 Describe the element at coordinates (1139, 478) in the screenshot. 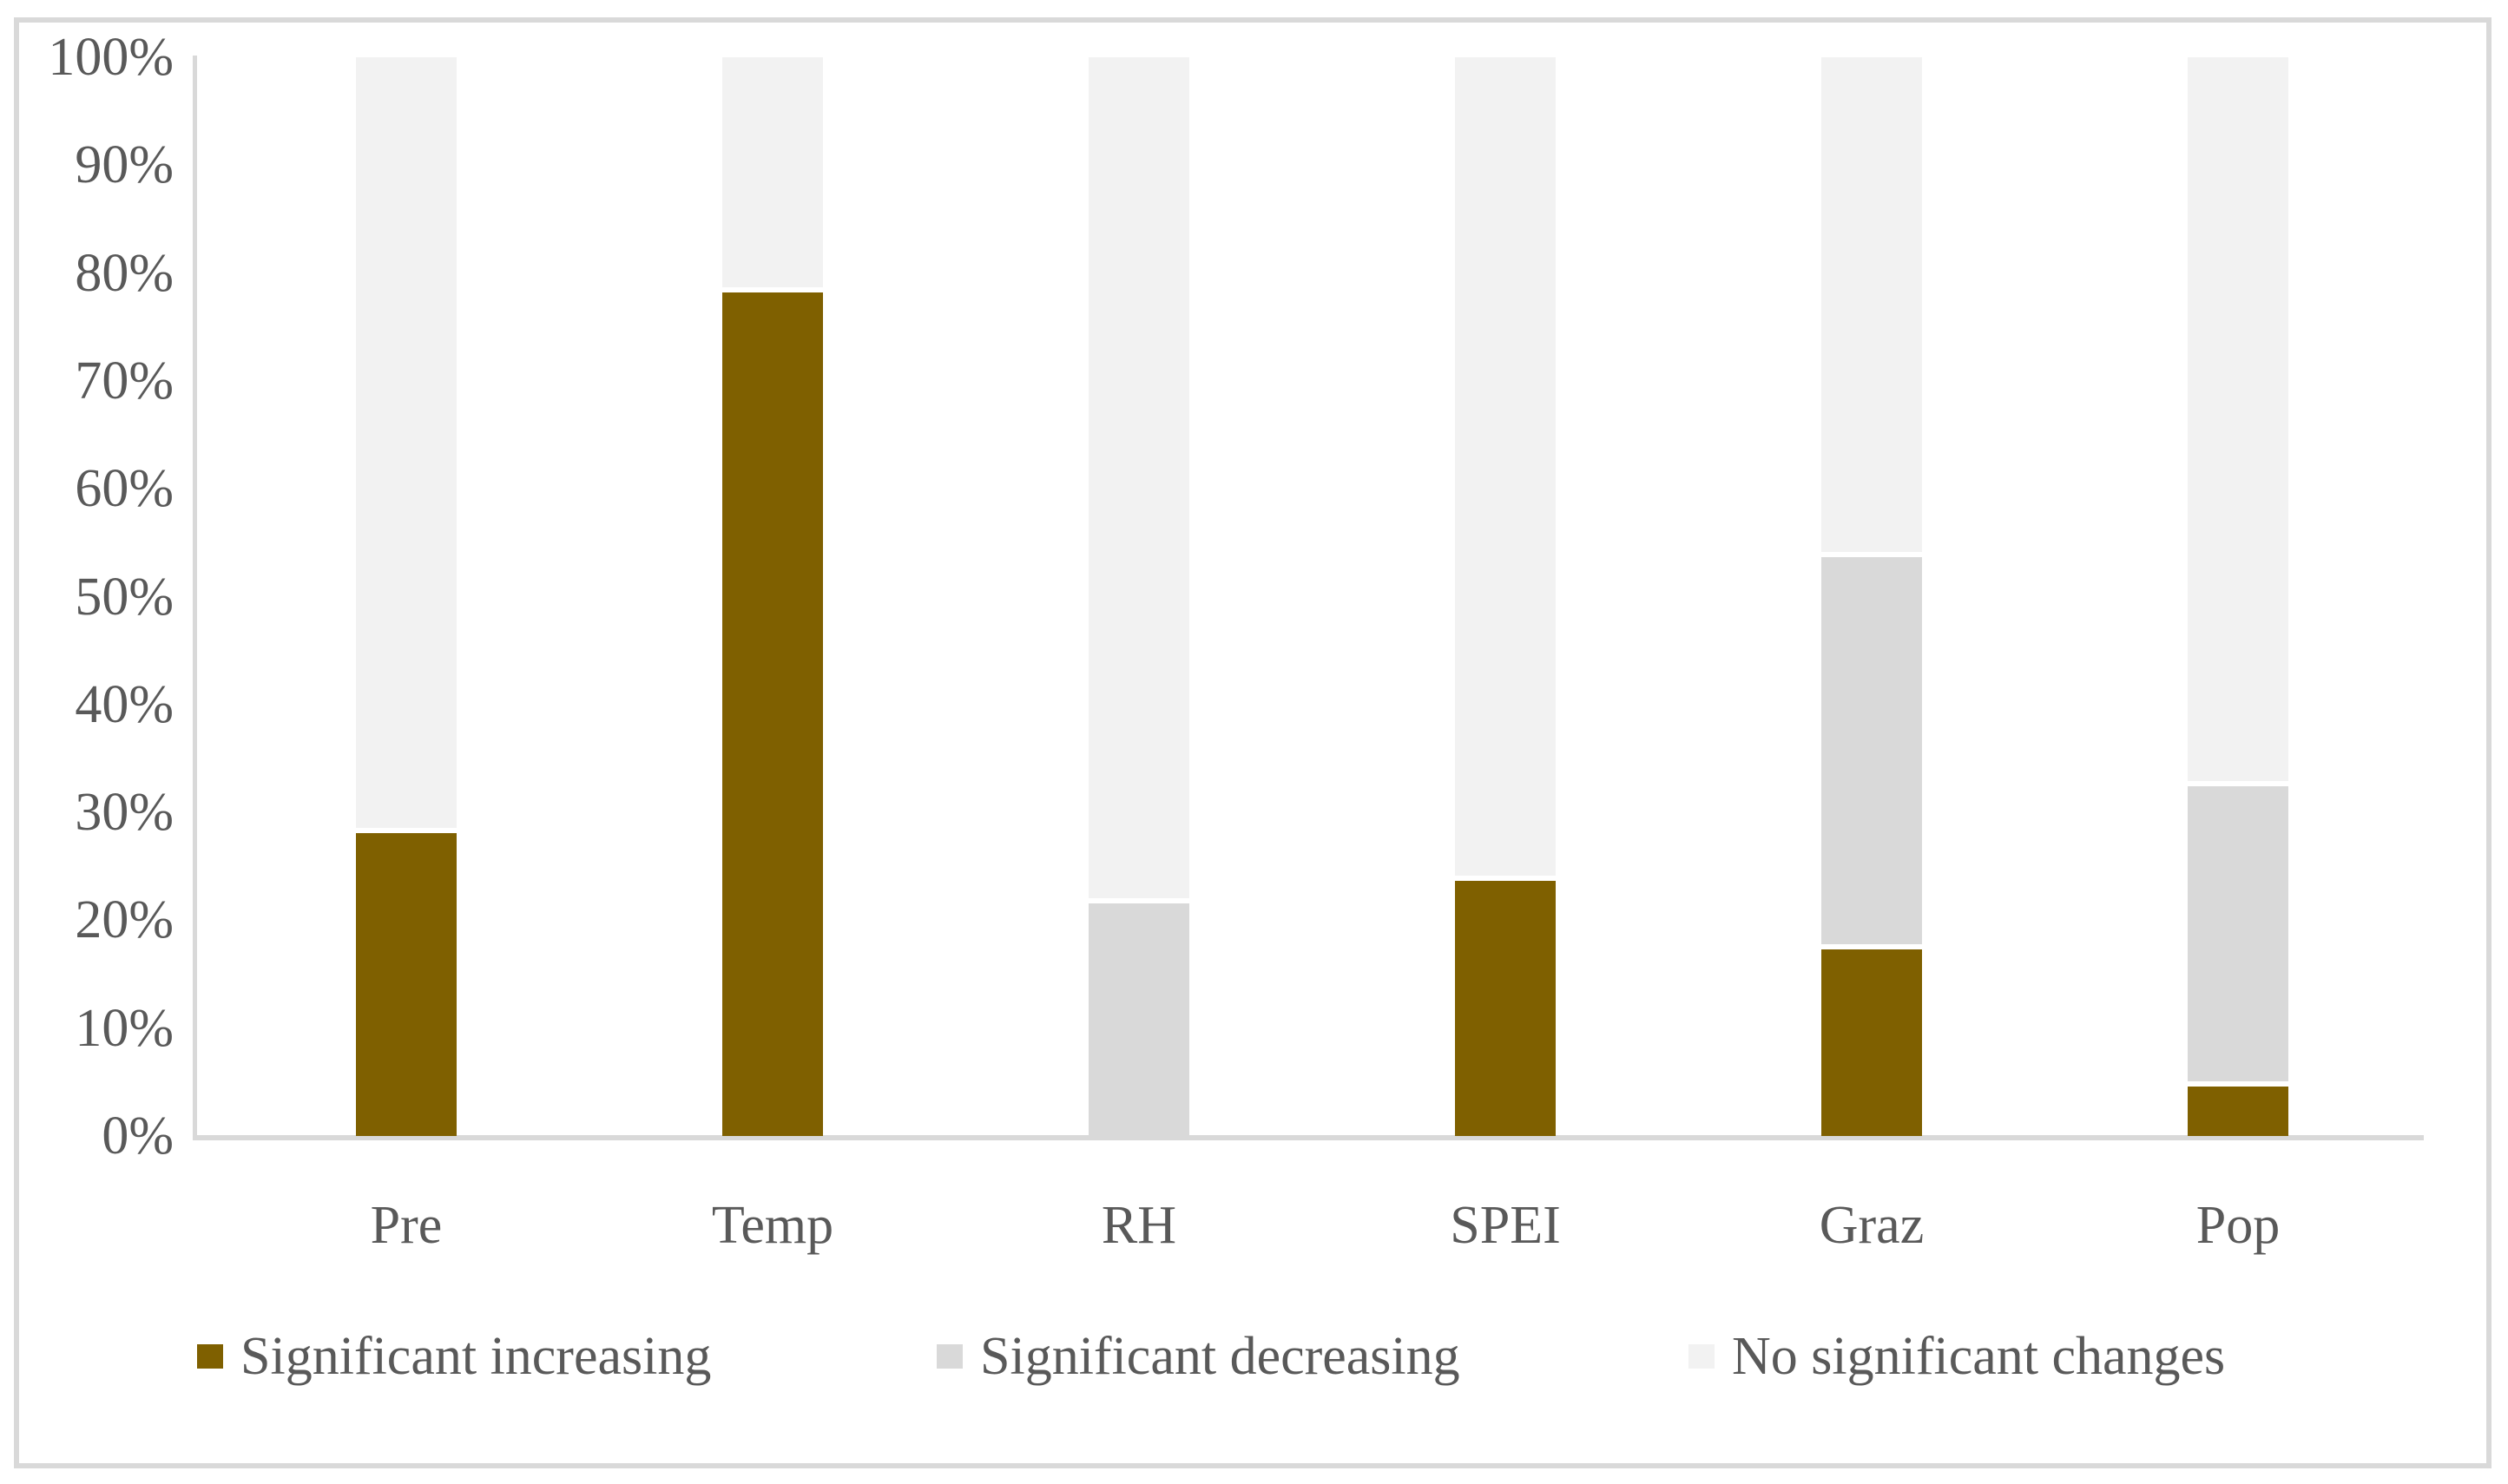

I see `bar-segment-rh-no-significant-changes` at that location.